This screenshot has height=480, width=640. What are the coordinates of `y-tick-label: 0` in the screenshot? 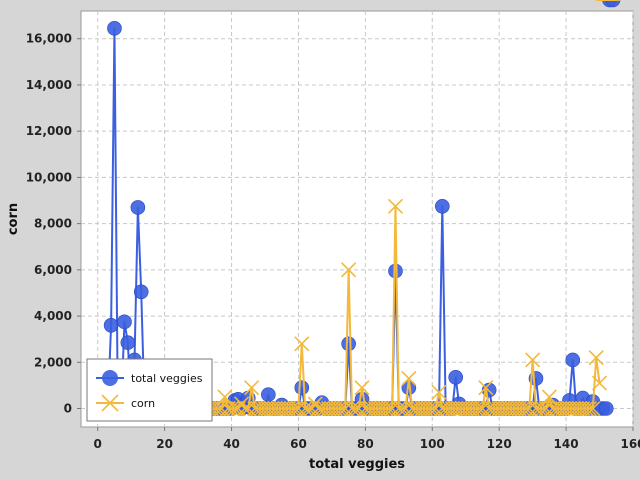 It's located at (68, 409).